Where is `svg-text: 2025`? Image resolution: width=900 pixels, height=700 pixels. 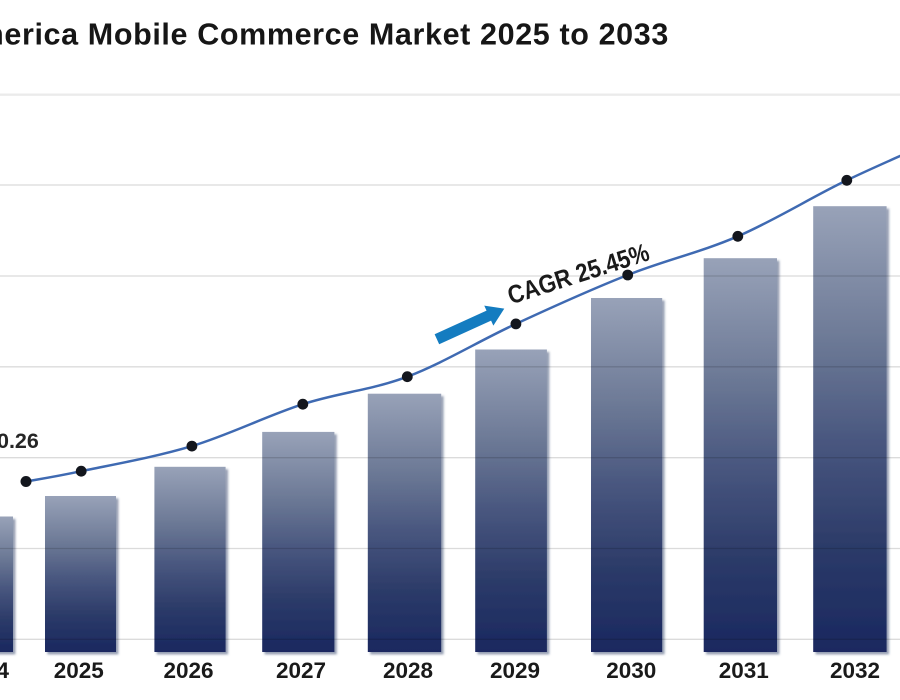 svg-text: 2025 is located at coordinates (79, 670).